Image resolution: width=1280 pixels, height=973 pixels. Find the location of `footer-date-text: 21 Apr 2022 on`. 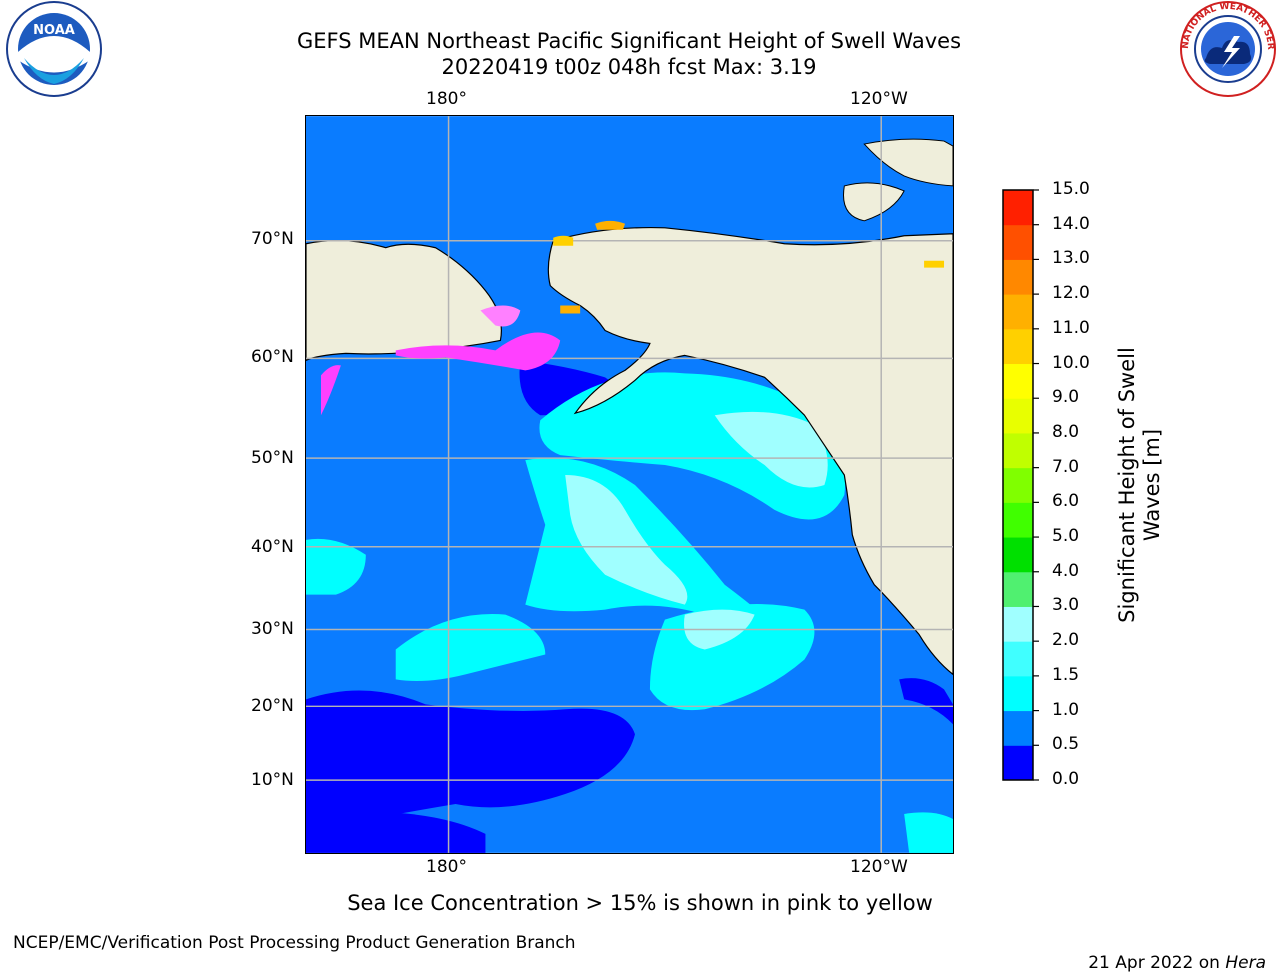

footer-date-text: 21 Apr 2022 on is located at coordinates (1157, 963).